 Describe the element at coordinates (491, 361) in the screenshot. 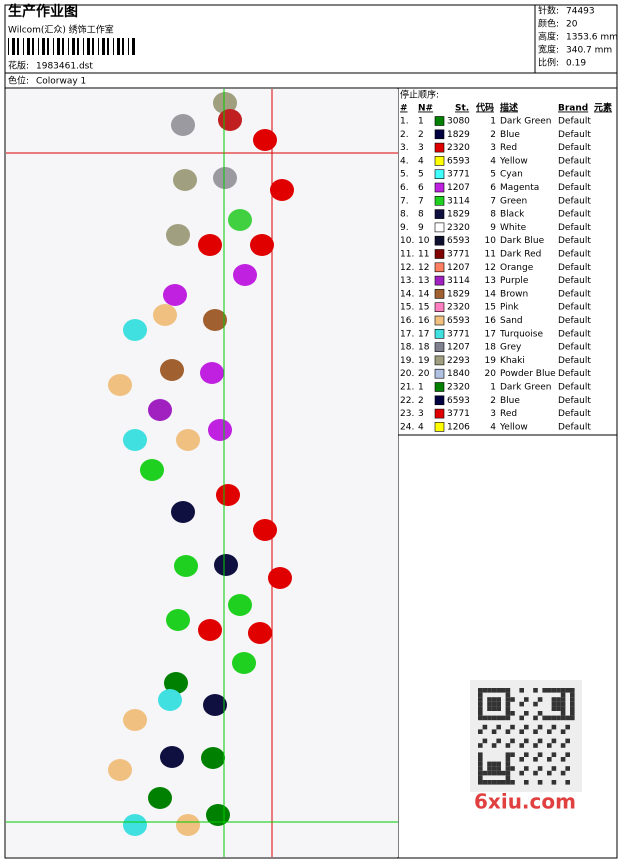

I see `code: 19` at that location.